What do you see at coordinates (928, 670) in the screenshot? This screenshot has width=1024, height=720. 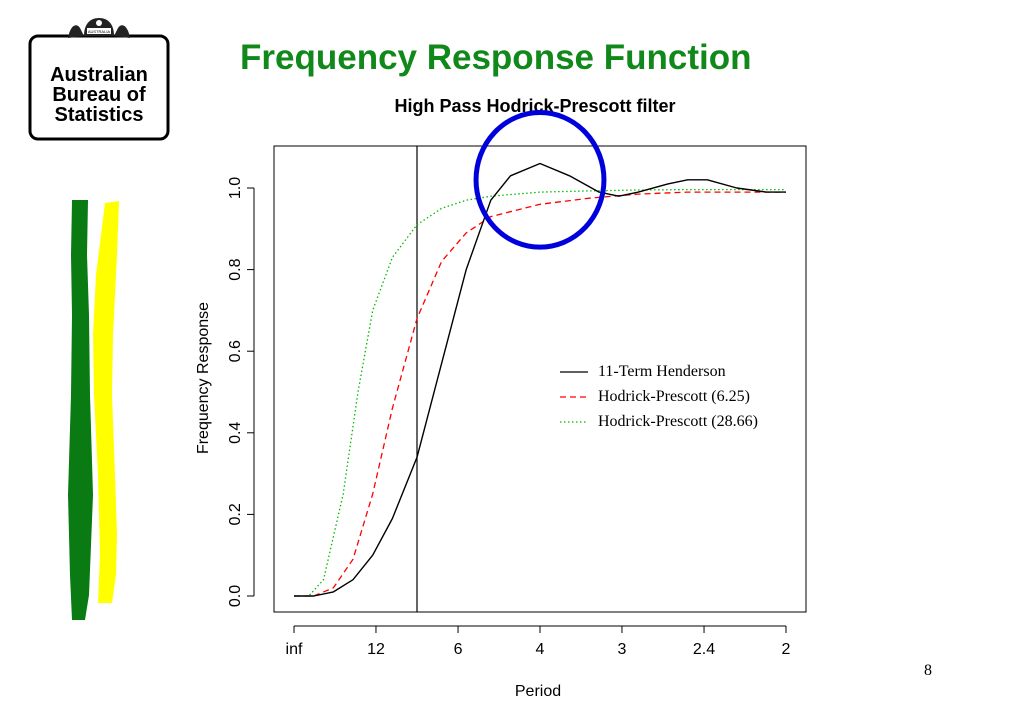 I see `page-number: 8` at bounding box center [928, 670].